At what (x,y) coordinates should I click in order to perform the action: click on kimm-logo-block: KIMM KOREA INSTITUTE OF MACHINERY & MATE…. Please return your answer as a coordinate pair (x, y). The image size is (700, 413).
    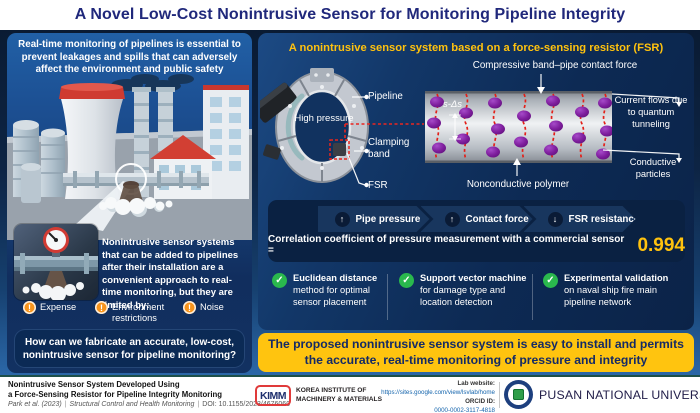
    Looking at the image, I should click on (318, 395).